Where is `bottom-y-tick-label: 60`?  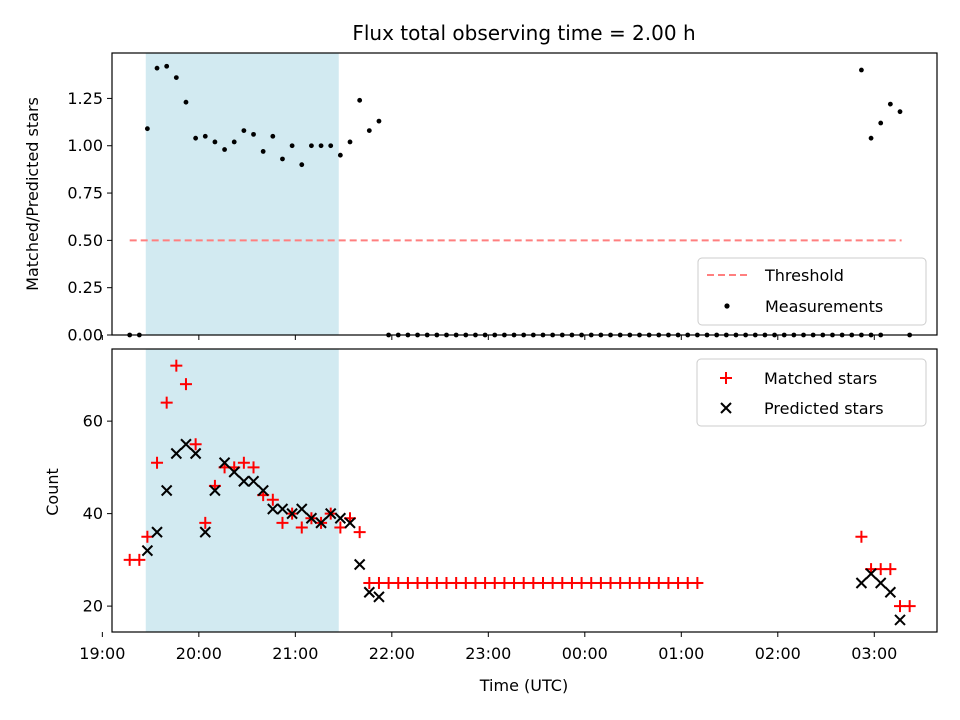 bottom-y-tick-label: 60 is located at coordinates (93, 421).